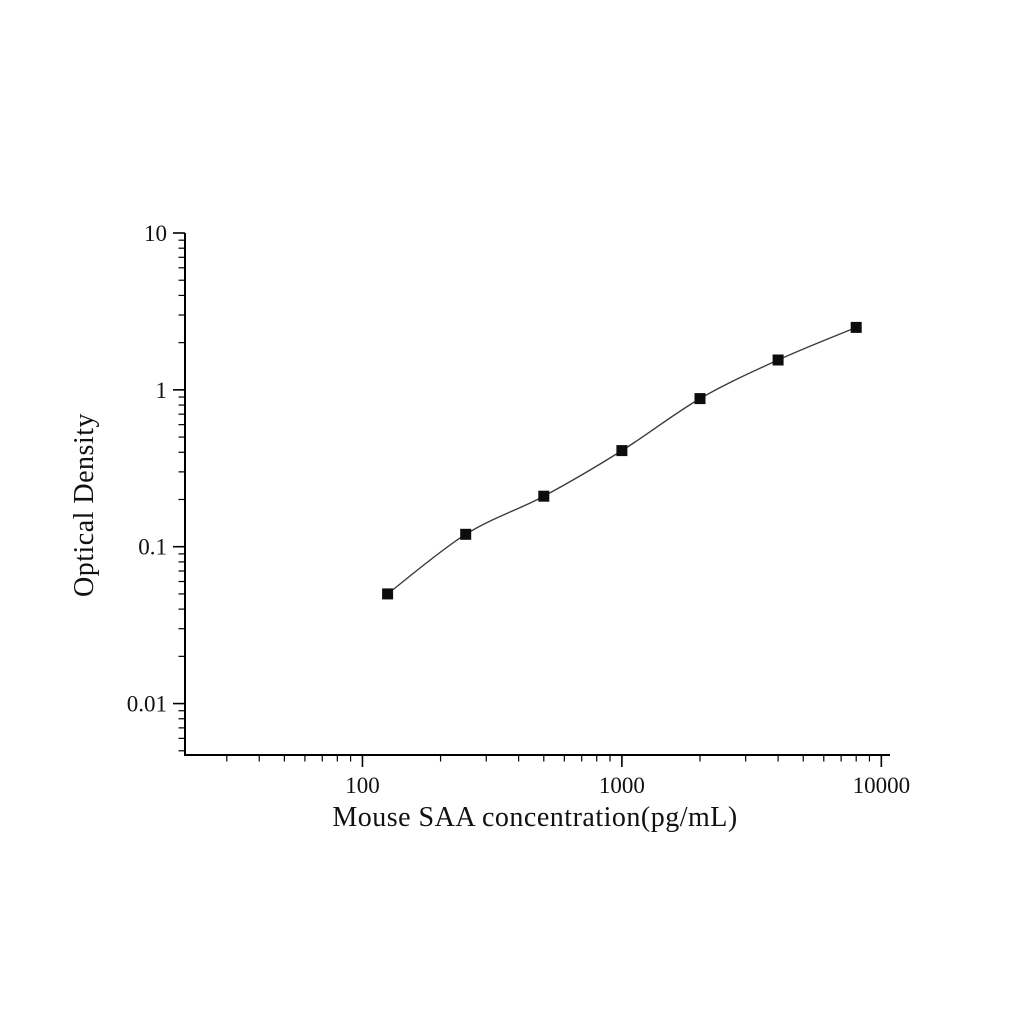  What do you see at coordinates (362, 785) in the screenshot?
I see `x-tick-label: 100` at bounding box center [362, 785].